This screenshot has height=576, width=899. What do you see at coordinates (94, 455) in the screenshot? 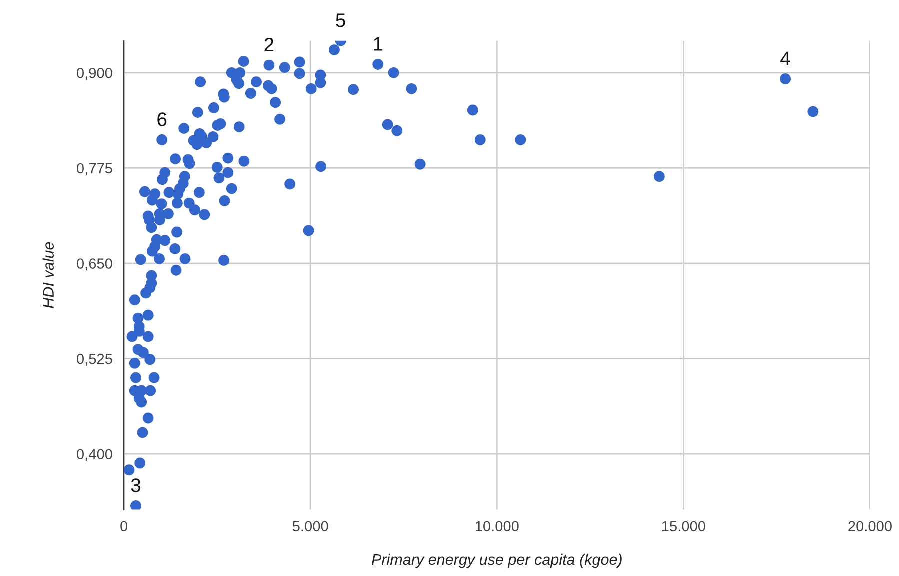
I see `y-tick-label: 0,400` at bounding box center [94, 455].